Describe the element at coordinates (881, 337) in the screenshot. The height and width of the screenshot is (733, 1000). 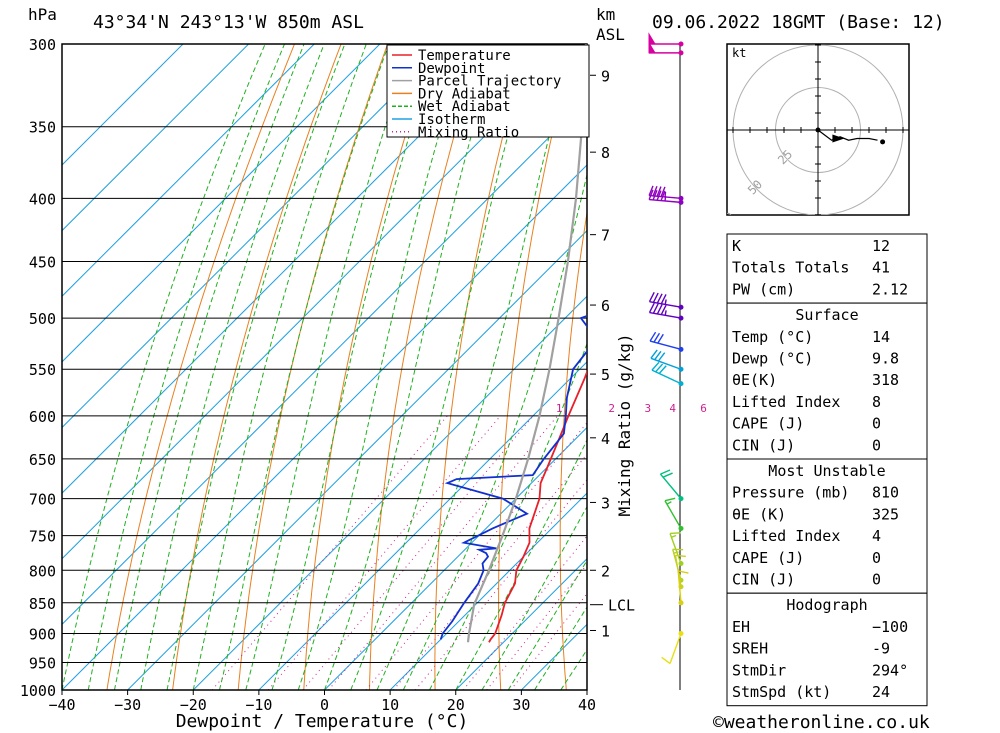
I see `table-row-value: 14` at that location.